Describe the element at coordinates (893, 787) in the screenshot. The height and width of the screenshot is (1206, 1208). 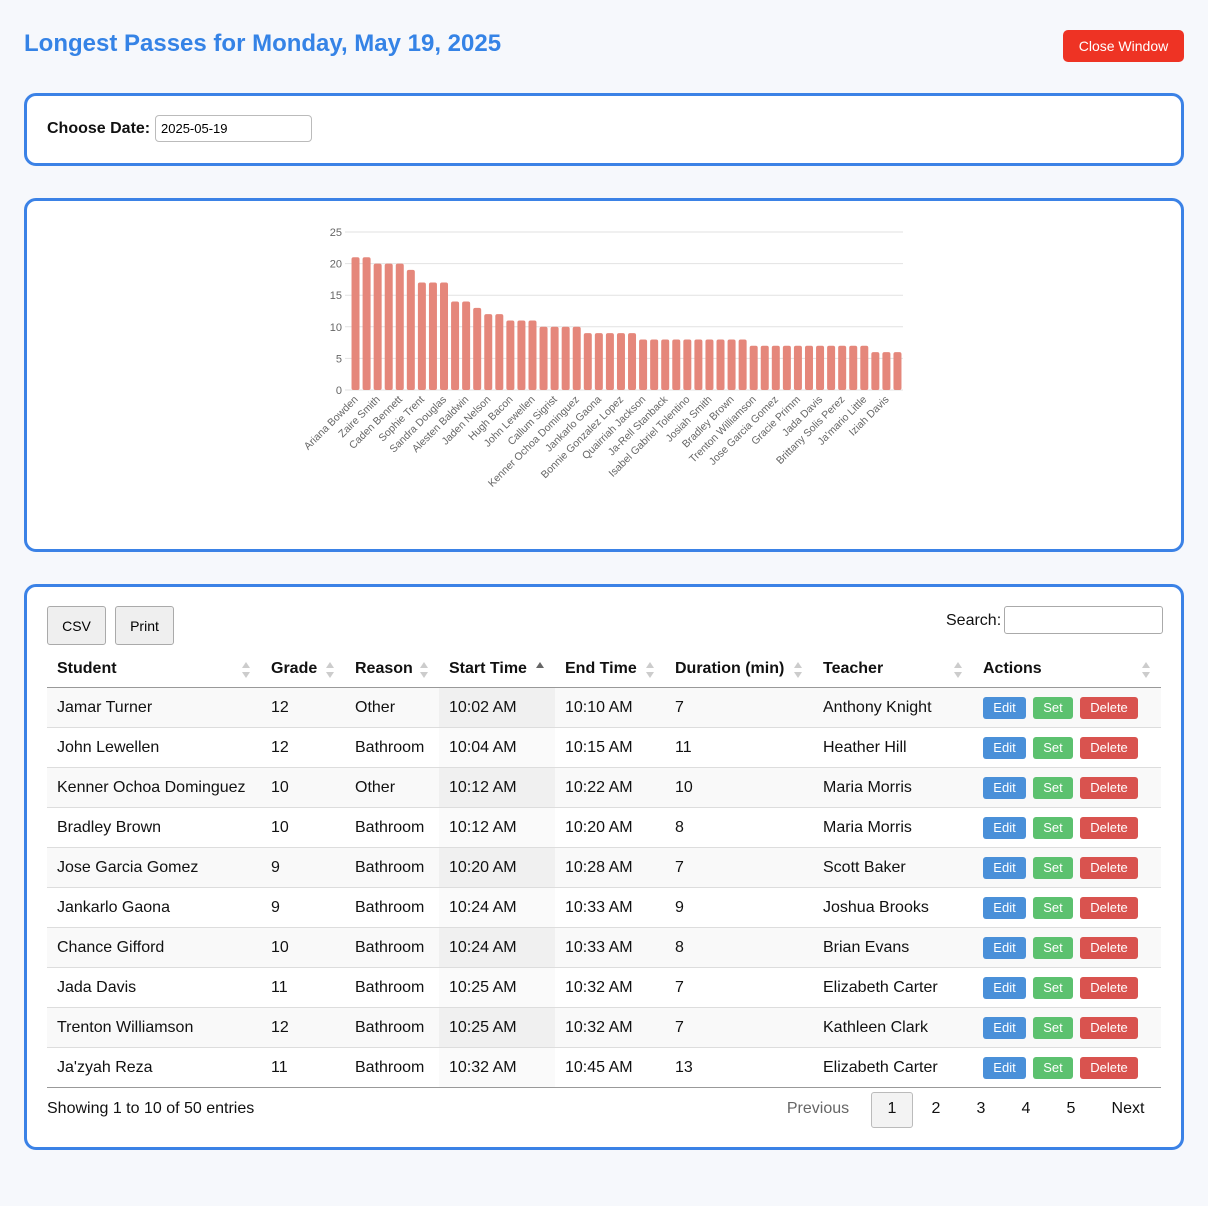
I see `table-cell: Maria Morris` at that location.